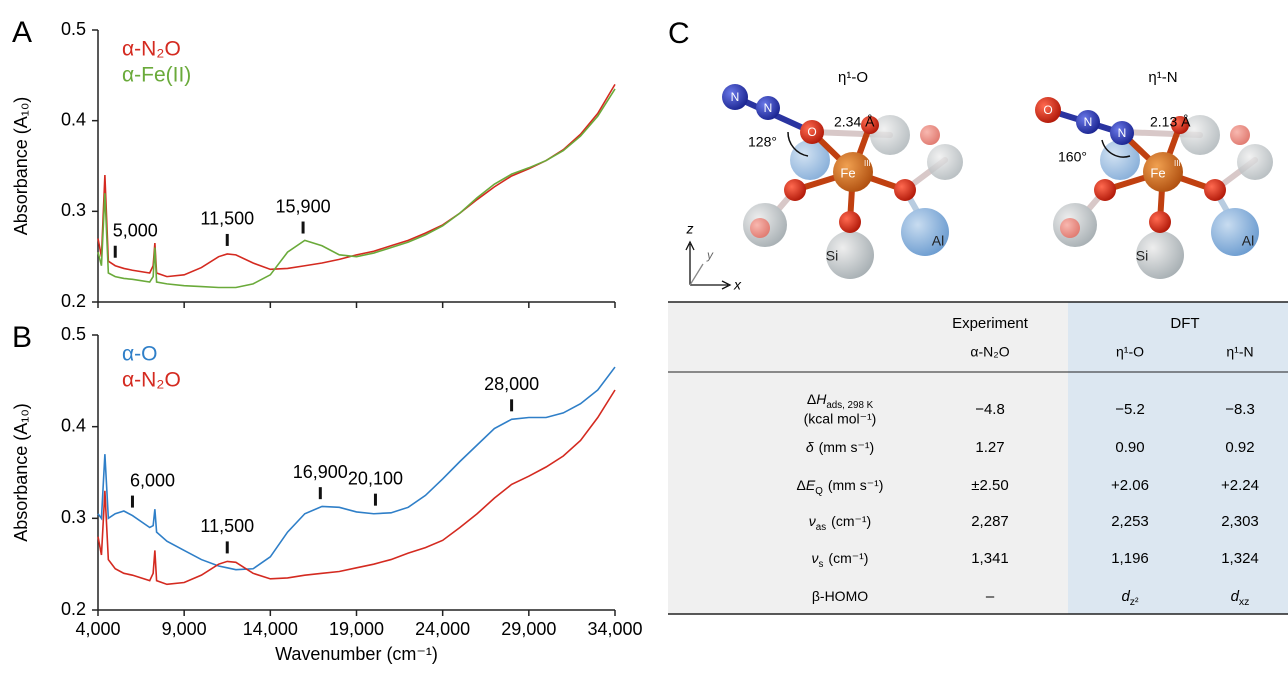 This screenshot has width=1288, height=677. Describe the element at coordinates (762, 142) in the screenshot. I see `bond-angle: 128°` at that location.